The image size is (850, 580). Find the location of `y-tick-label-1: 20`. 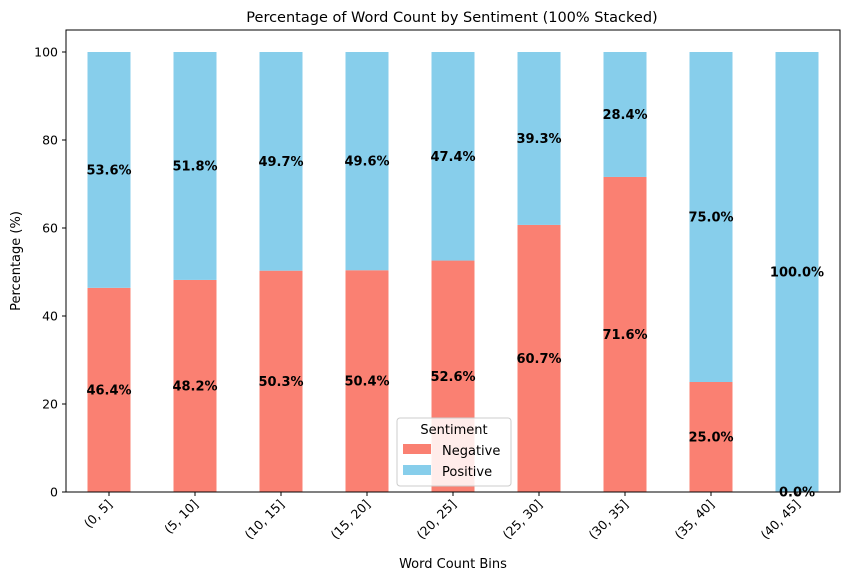

y-tick-label-1: 20 is located at coordinates (50, 404).